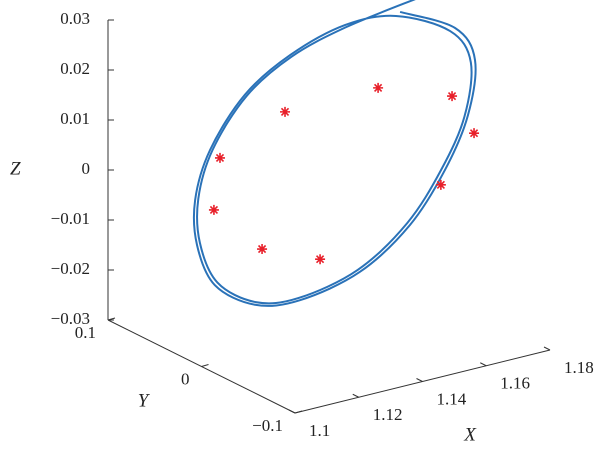  Describe the element at coordinates (388, 414) in the screenshot. I see `x-tick-label: 1.12` at that location.